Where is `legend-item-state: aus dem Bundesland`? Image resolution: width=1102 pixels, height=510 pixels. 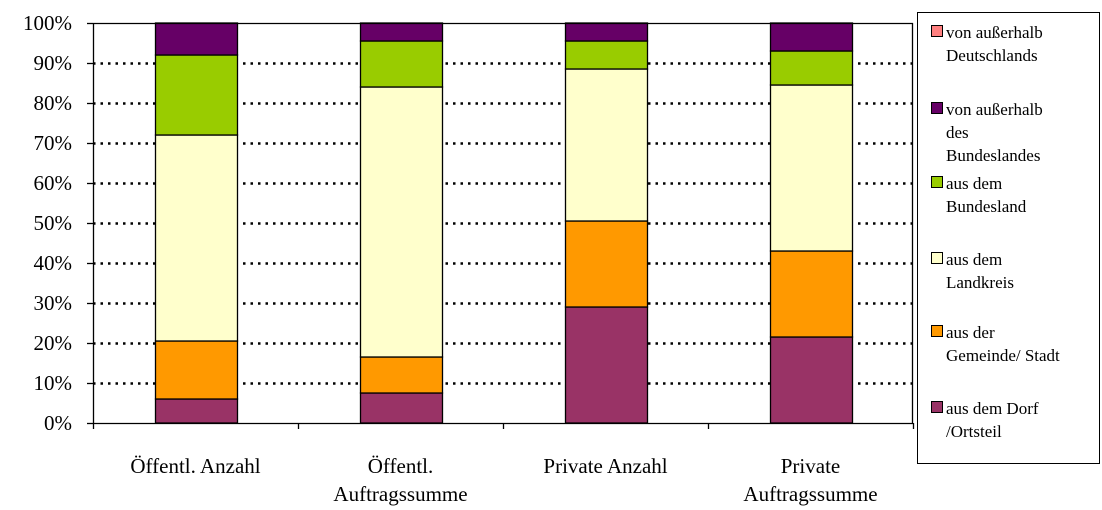
legend-item-state: aus dem Bundesland is located at coordinates (1015, 195).